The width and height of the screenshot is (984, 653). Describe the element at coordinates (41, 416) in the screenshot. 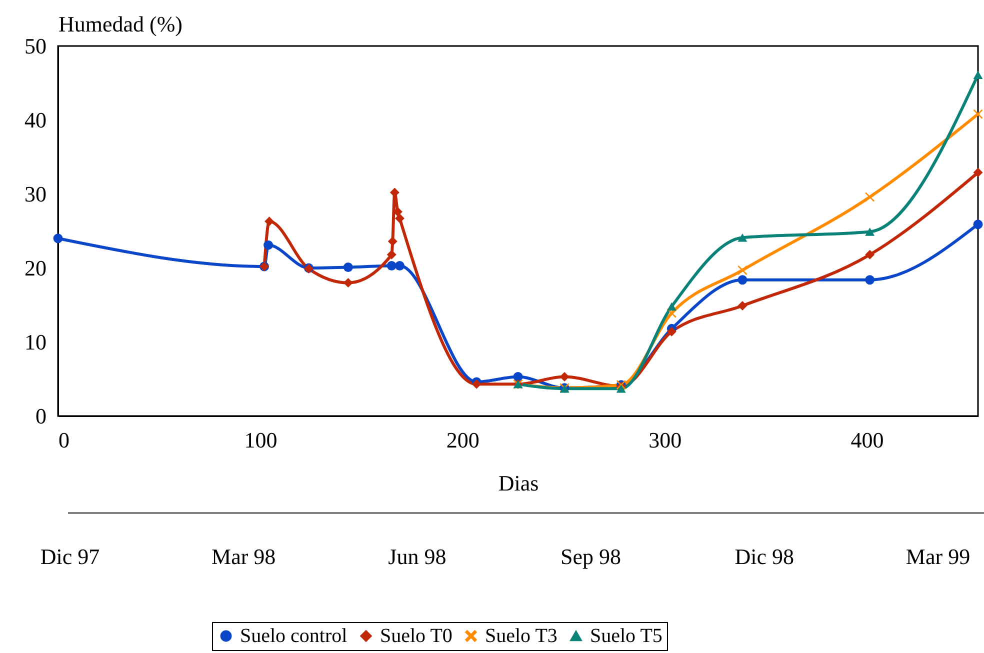

I see `y-tick-label: 0` at that location.